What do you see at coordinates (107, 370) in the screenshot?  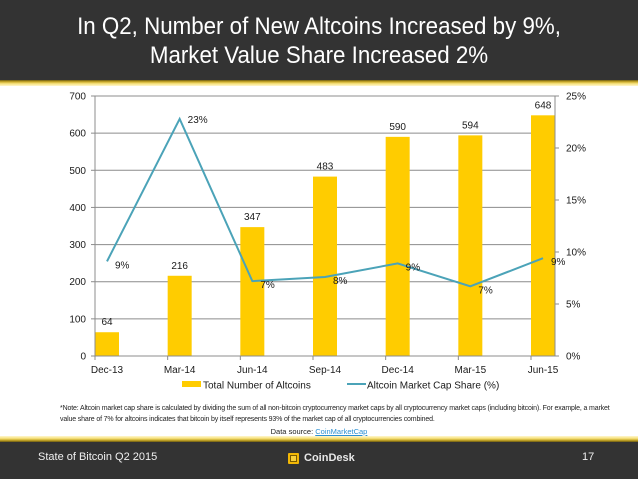 I see `x-axis-tick-label: Dec-13` at bounding box center [107, 370].